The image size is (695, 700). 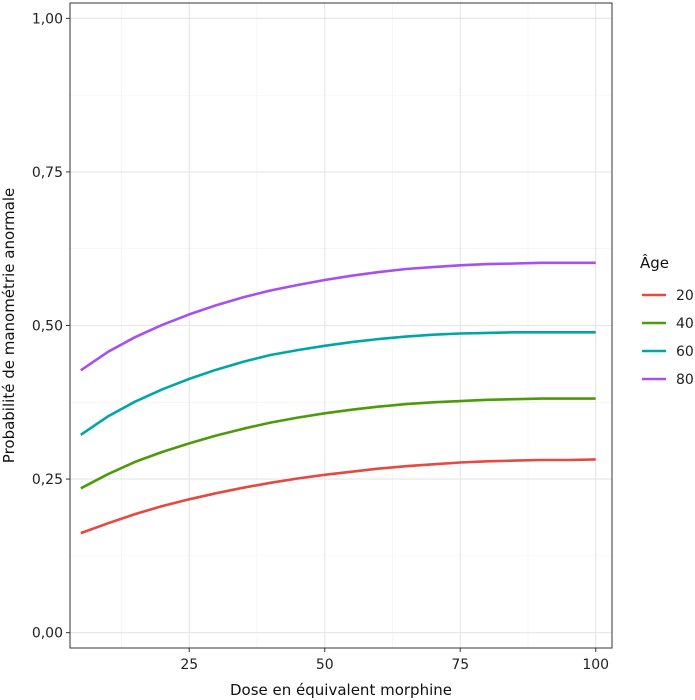 What do you see at coordinates (47, 327) in the screenshot?
I see `y-tick-label: 0,50` at bounding box center [47, 327].